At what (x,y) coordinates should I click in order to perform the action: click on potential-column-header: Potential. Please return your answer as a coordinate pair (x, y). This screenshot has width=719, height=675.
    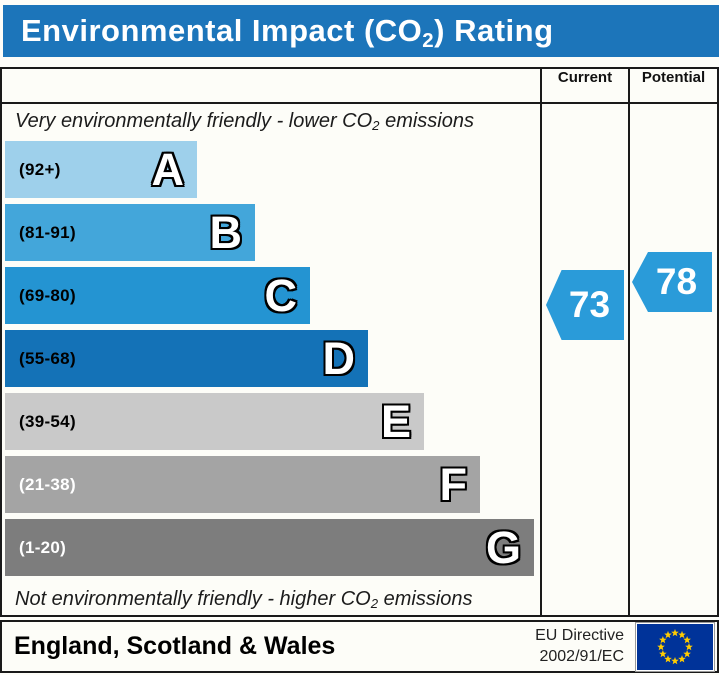
    Looking at the image, I should click on (672, 85).